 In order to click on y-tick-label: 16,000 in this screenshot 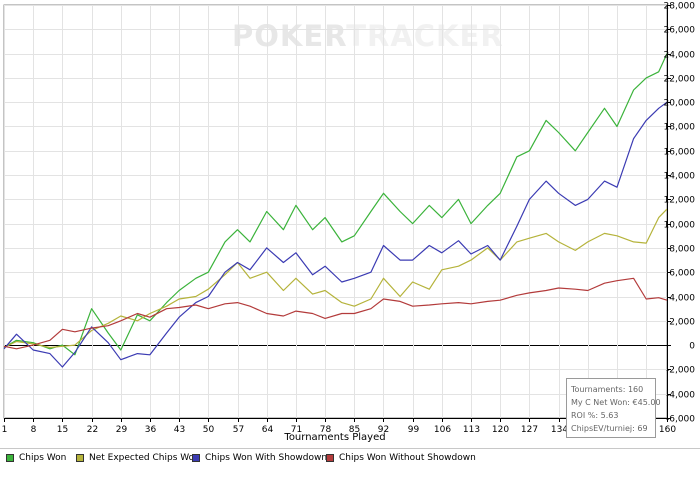, I will do `click(680, 153)`.